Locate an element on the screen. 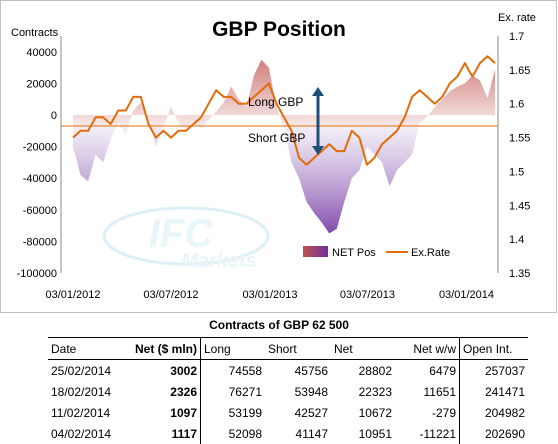 This screenshot has height=444, width=558. x-tick-label: 03/07/2013 is located at coordinates (367, 295).